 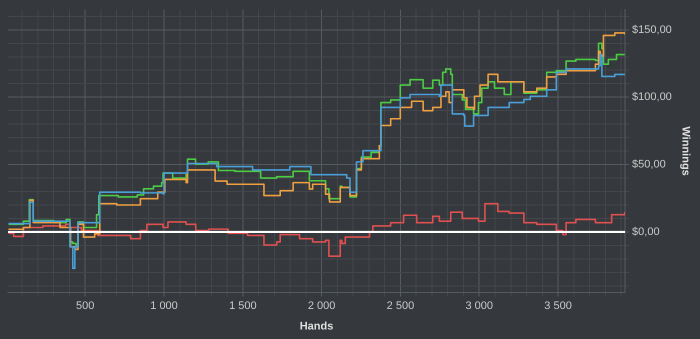 What do you see at coordinates (652, 97) in the screenshot?
I see `y-tick-label: $100,00` at bounding box center [652, 97].